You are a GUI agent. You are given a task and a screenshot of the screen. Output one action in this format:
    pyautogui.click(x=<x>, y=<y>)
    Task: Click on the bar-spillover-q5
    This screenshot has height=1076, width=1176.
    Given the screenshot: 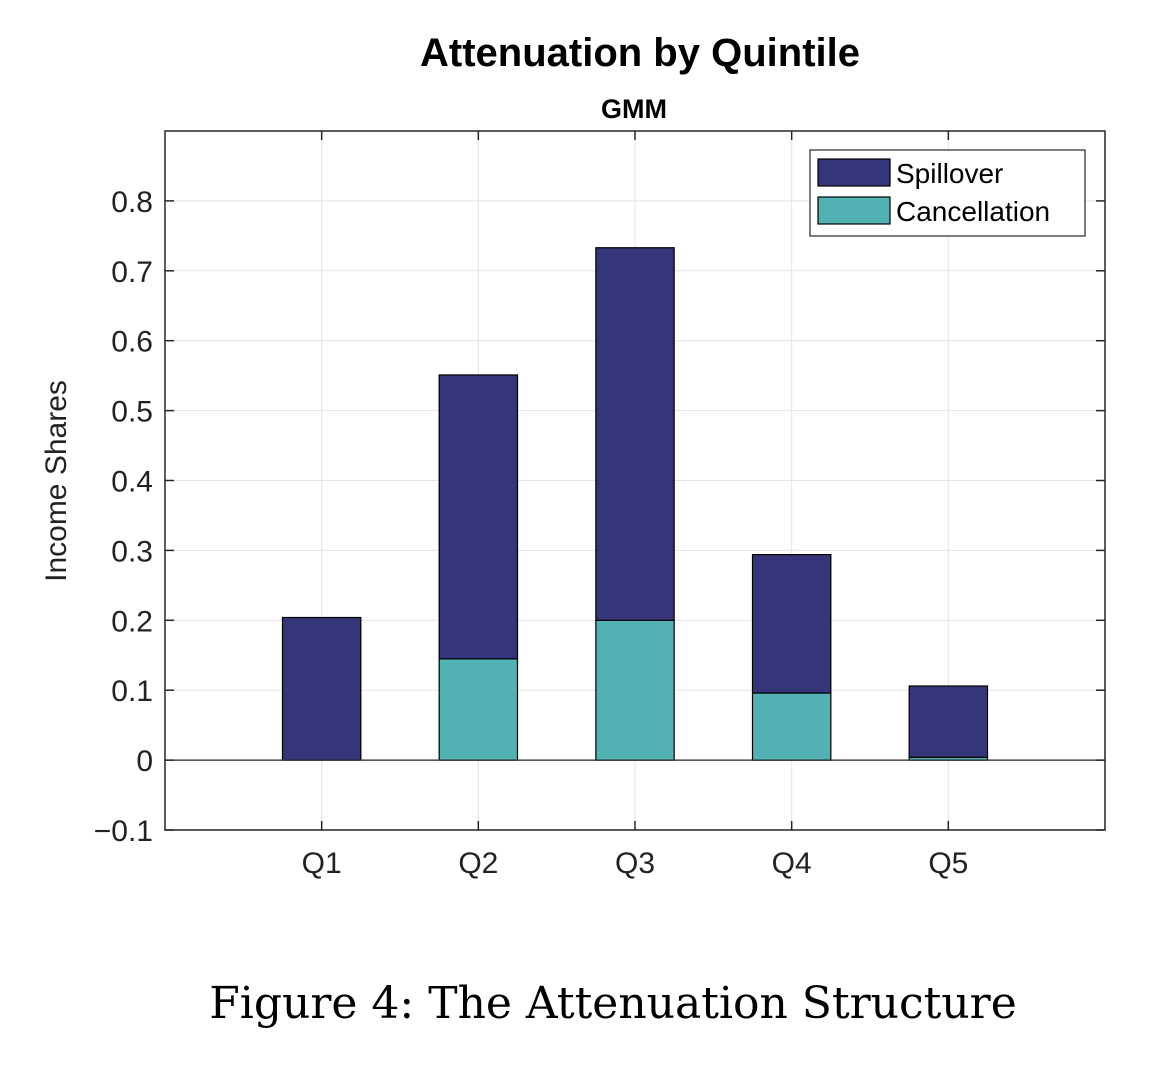 What is the action you would take?
    pyautogui.click(x=948, y=721)
    